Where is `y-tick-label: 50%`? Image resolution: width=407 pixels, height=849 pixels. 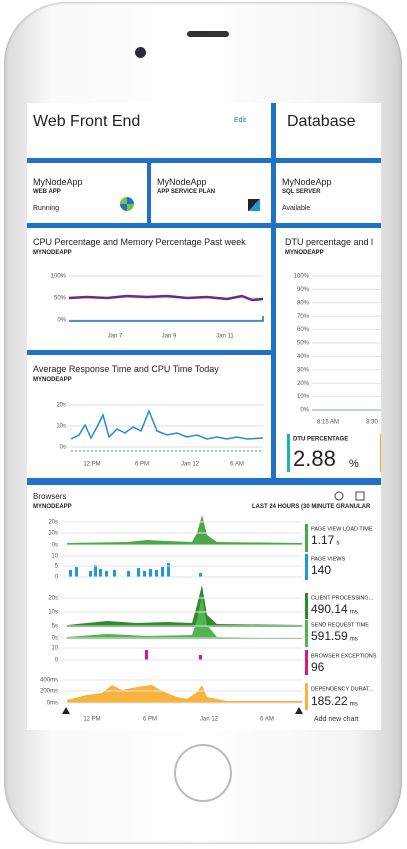 y-tick-label: 50% is located at coordinates (303, 344).